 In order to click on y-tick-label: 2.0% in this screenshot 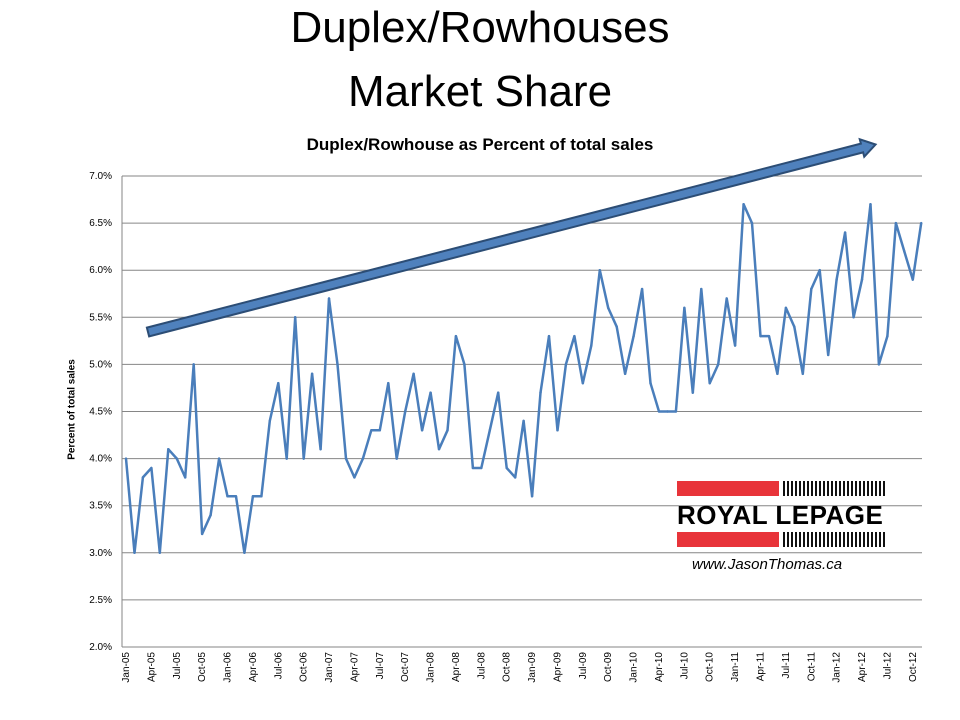, I will do `click(100, 647)`.